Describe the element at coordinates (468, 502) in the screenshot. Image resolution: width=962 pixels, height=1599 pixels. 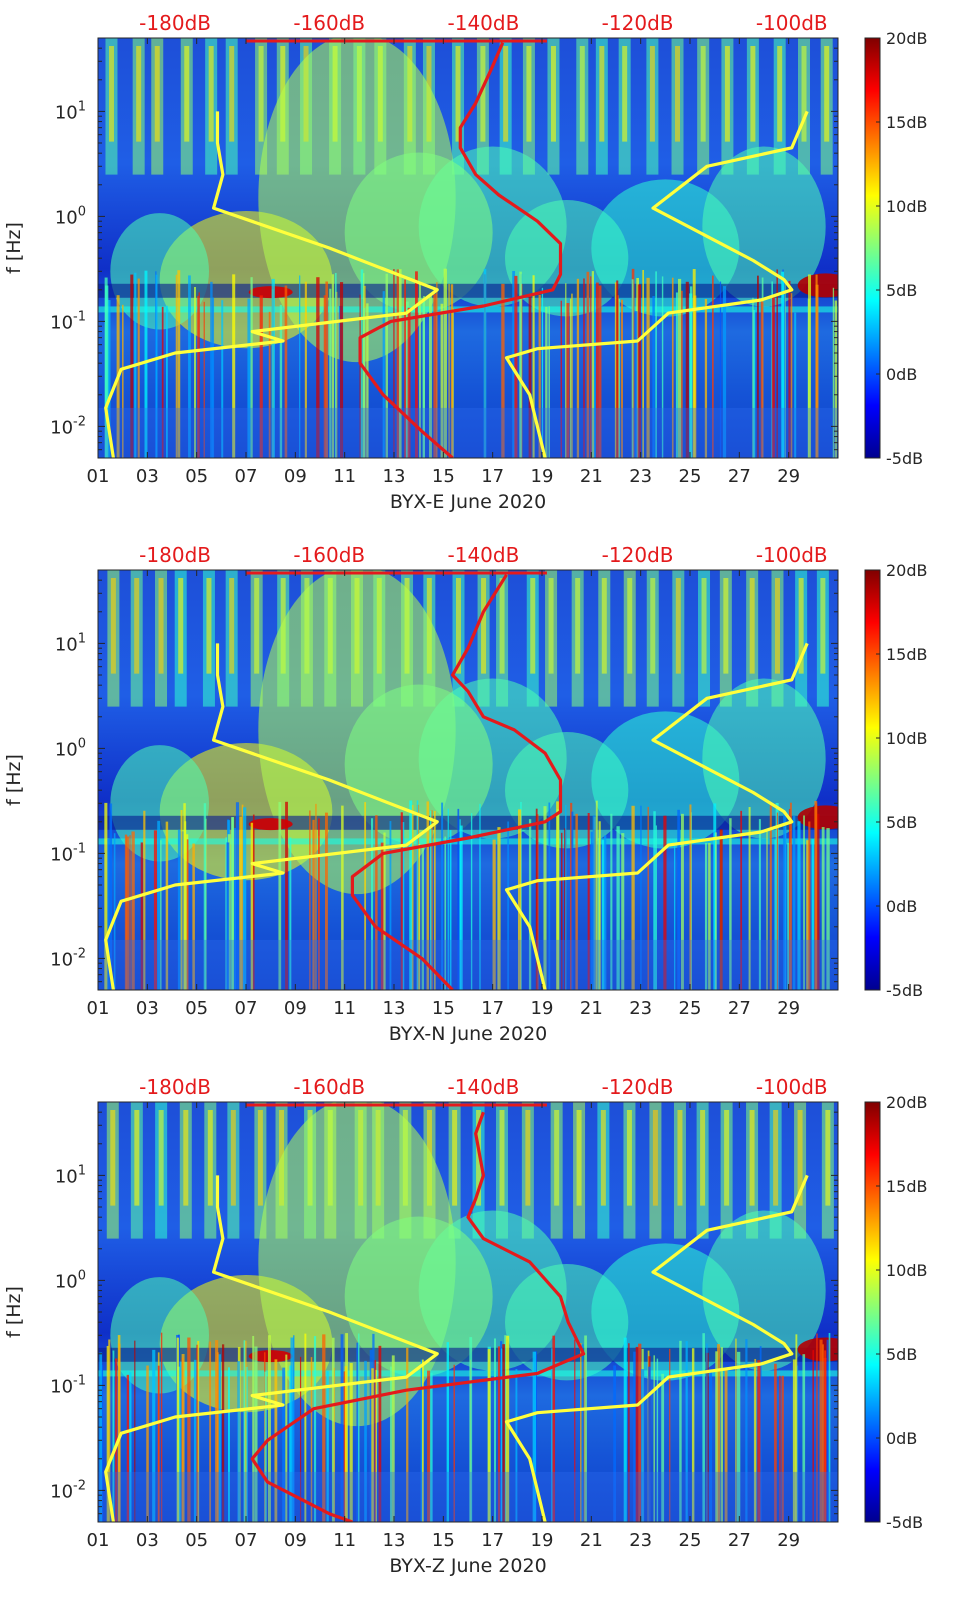
I see `x-axis-label: BYX-E June 2020` at that location.